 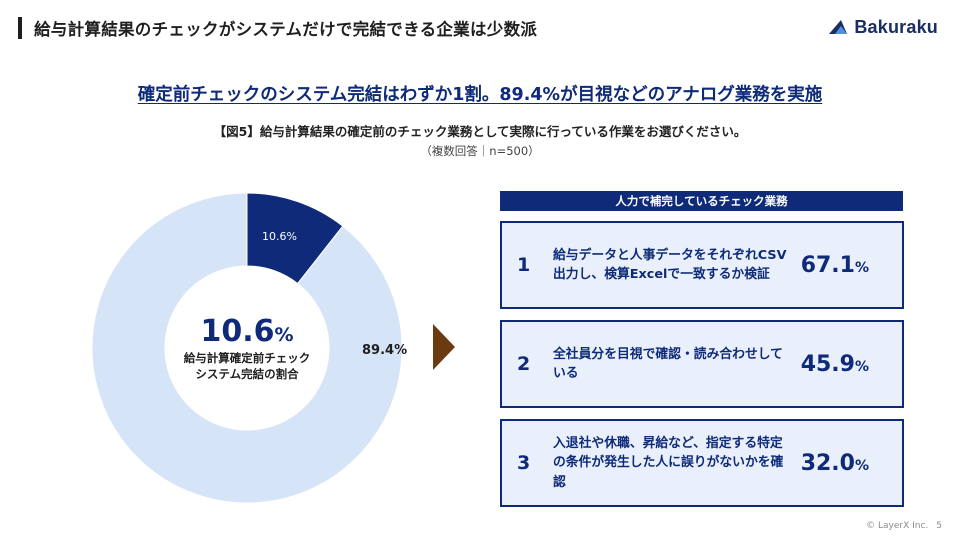 What do you see at coordinates (237, 331) in the screenshot?
I see `center-value: 10.6` at bounding box center [237, 331].